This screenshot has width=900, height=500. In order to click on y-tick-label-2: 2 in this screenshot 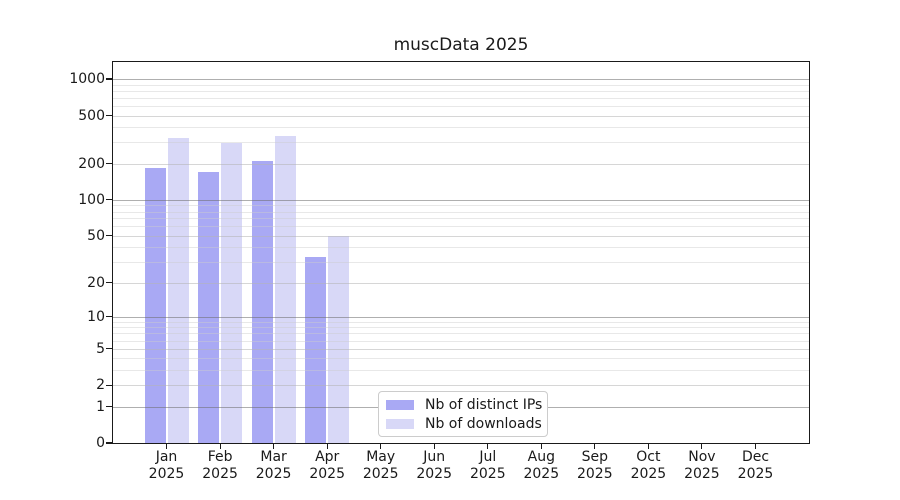, I will do `click(100, 385)`.